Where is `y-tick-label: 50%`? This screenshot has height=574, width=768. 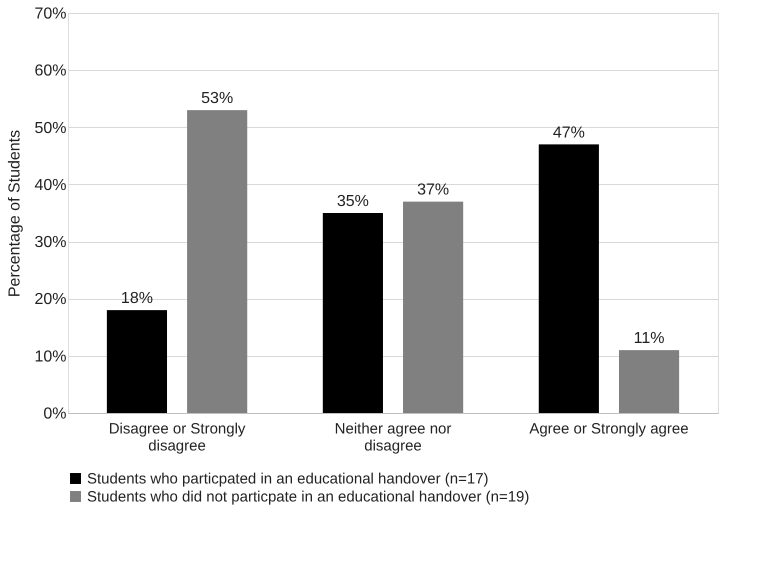
y-tick-label: 50% is located at coordinates (50, 128).